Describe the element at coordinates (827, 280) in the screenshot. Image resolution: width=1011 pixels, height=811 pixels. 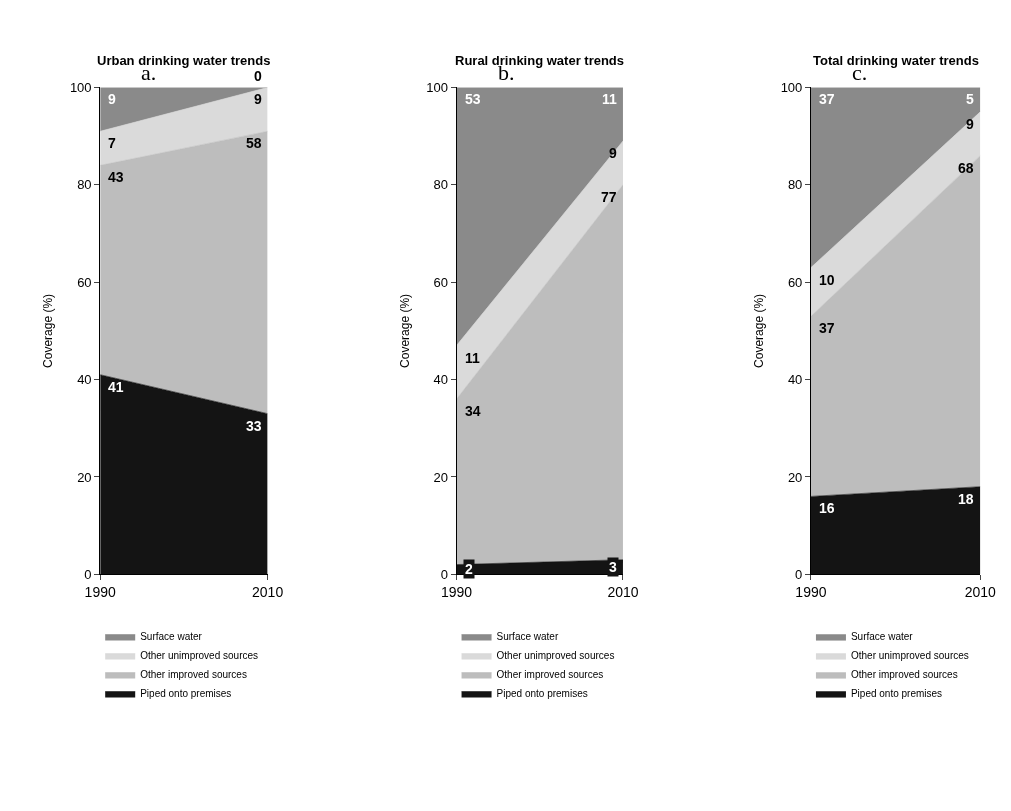
I see `data-label: 10` at that location.